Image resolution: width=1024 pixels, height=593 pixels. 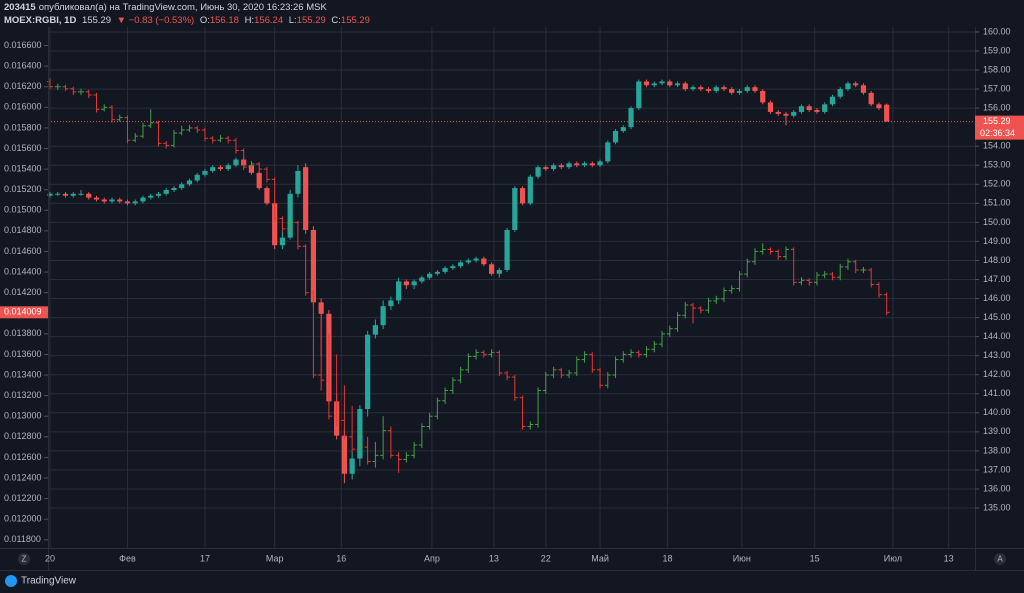 I want to click on y2-tick-label: 156.00, so click(x=997, y=107).